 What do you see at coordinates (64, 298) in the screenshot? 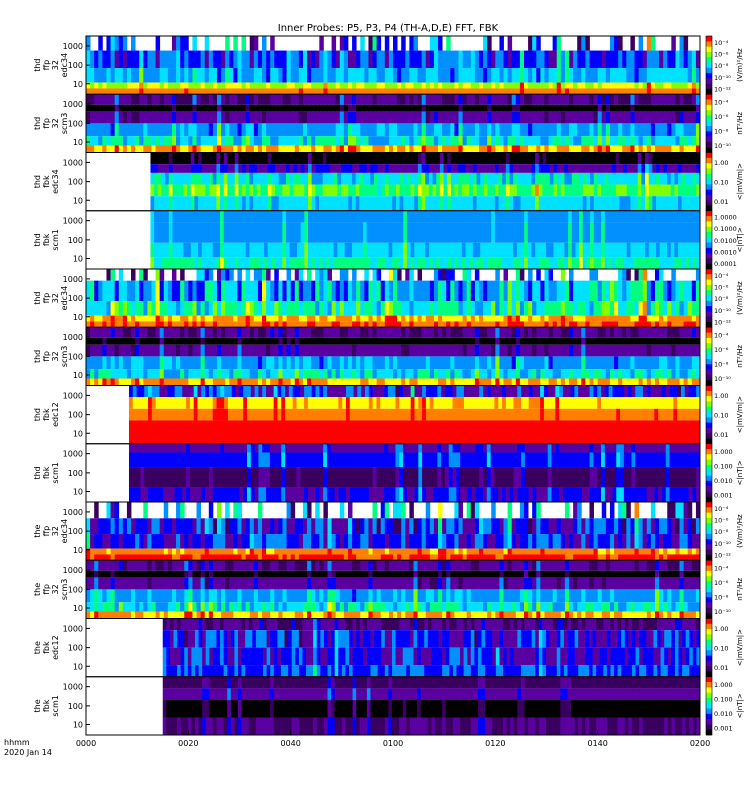
I see `panel-label-line: edc34` at bounding box center [64, 298].